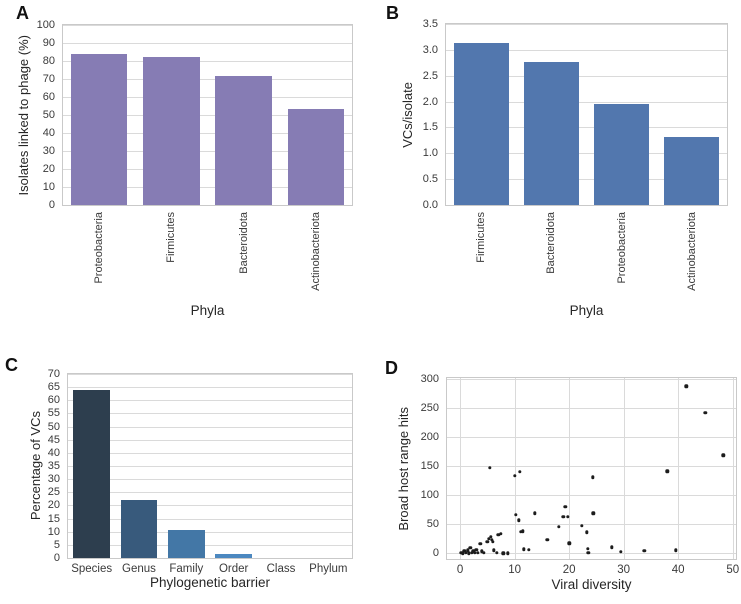 The width and height of the screenshot is (741, 604). Describe the element at coordinates (243, 243) in the screenshot. I see `x-tick-text: Bacteroidota` at that location.